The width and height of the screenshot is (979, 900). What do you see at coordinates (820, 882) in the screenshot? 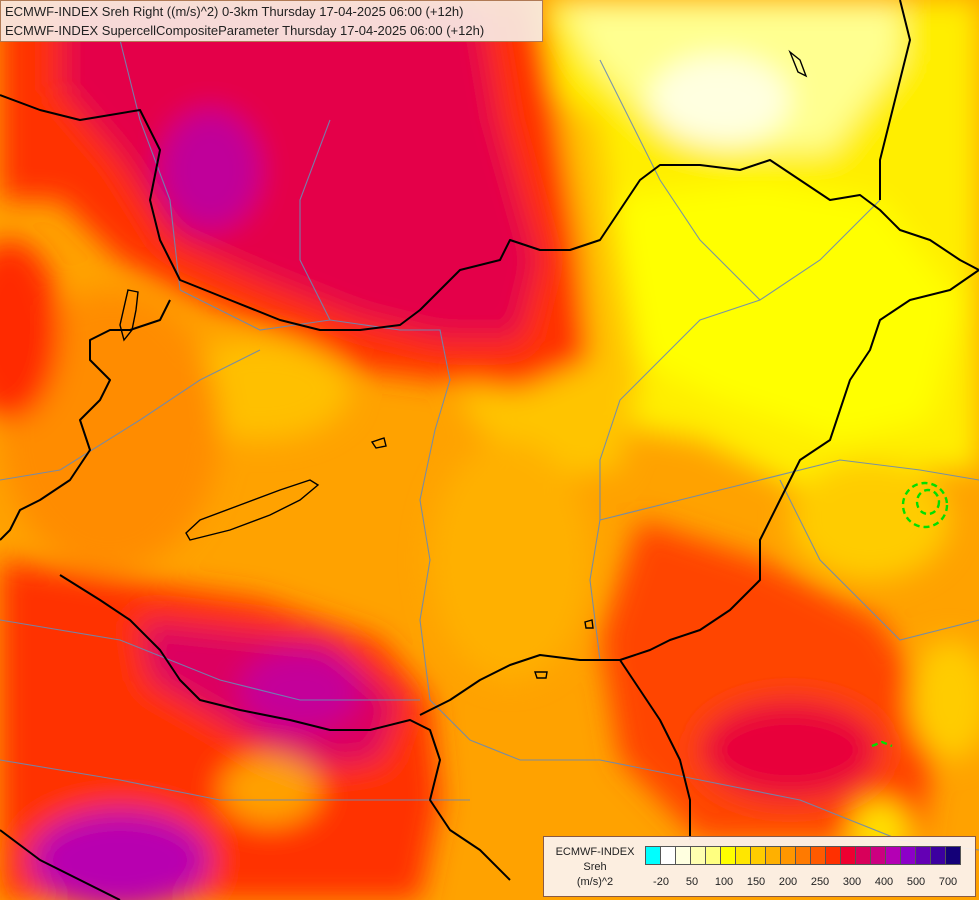
I see `legend-tick-label: 250` at bounding box center [820, 882].